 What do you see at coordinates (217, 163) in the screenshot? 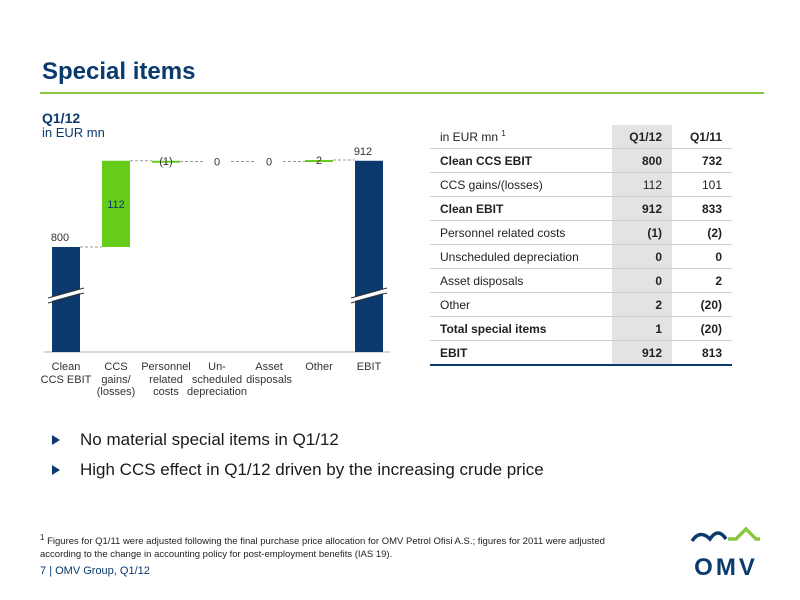
I see `value-label-3: 0` at bounding box center [217, 163].